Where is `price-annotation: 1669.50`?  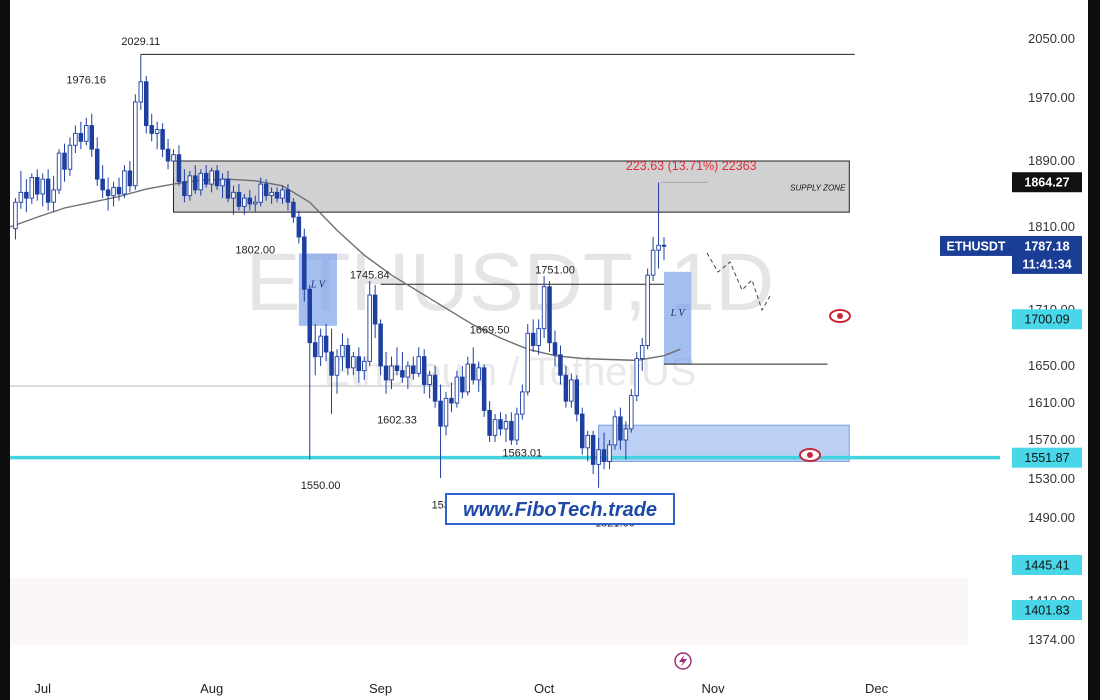 price-annotation: 1669.50 is located at coordinates (490, 330).